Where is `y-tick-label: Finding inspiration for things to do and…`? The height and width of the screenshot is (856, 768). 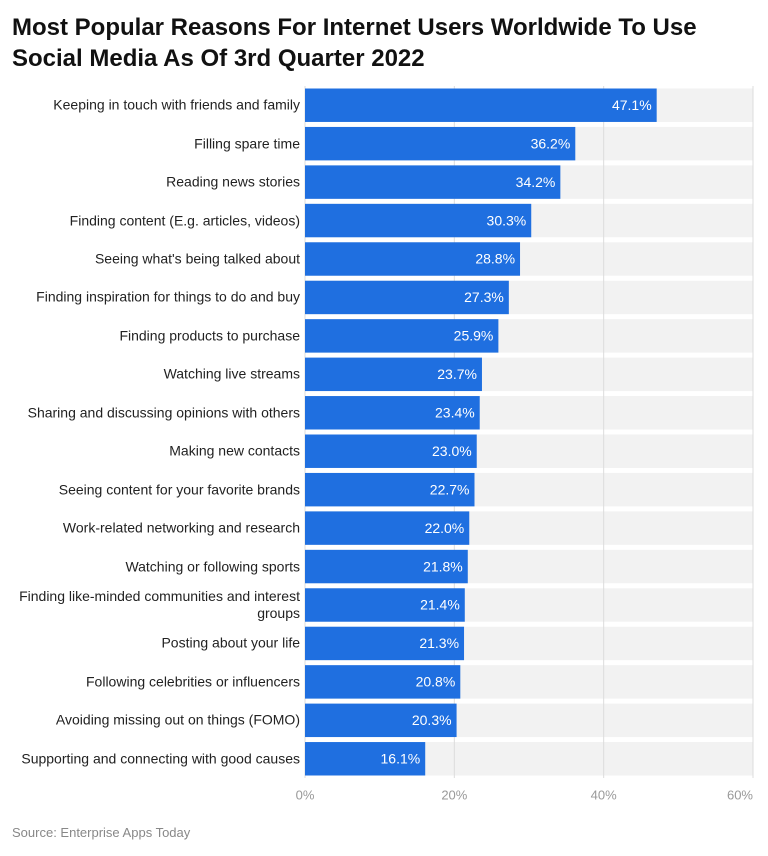
y-tick-label: Finding inspiration for things to do and… is located at coordinates (168, 296).